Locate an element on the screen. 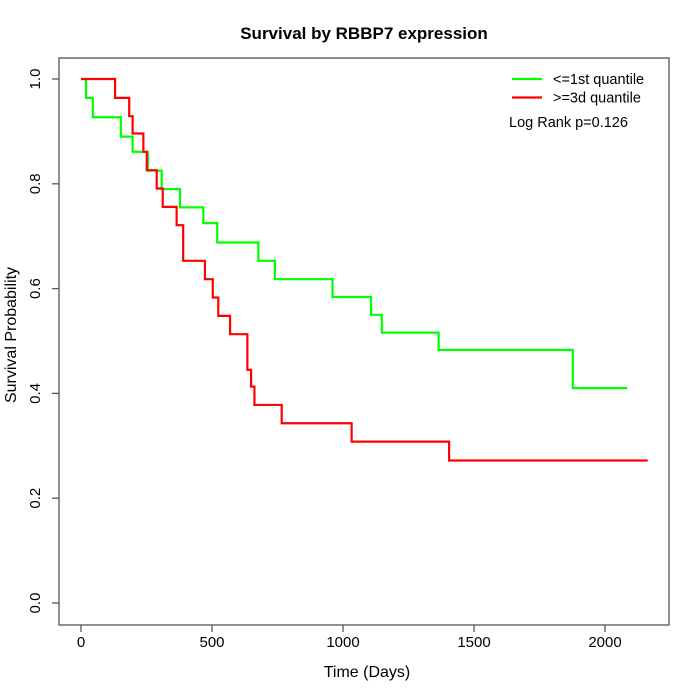 This screenshot has width=700, height=700. y-tick-label: 0.4 is located at coordinates (35, 393).